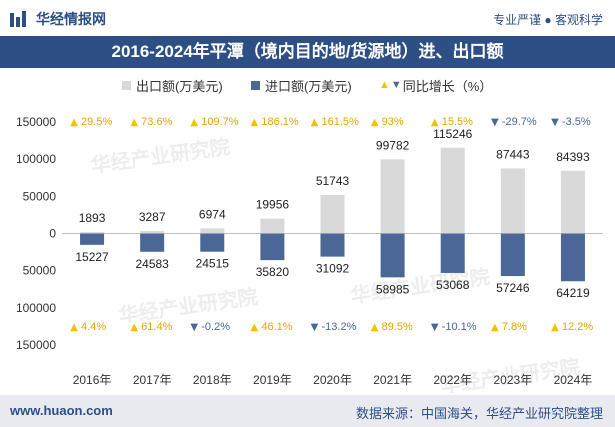  I want to click on export-growth-label: 73.6%, so click(156, 122).